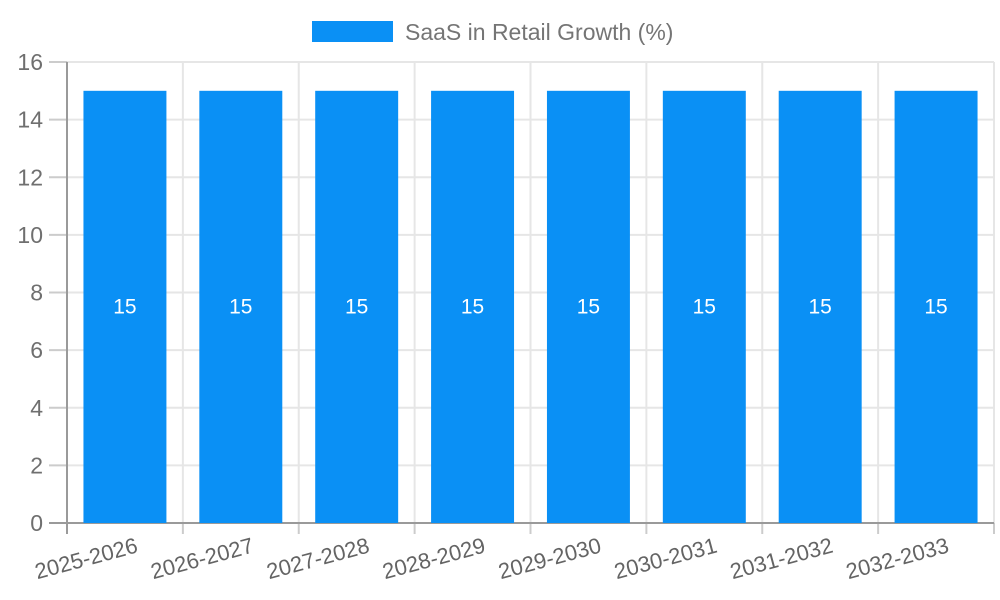 This screenshot has width=1000, height=600. I want to click on x-tick-label: 2030-2031, so click(666, 558).